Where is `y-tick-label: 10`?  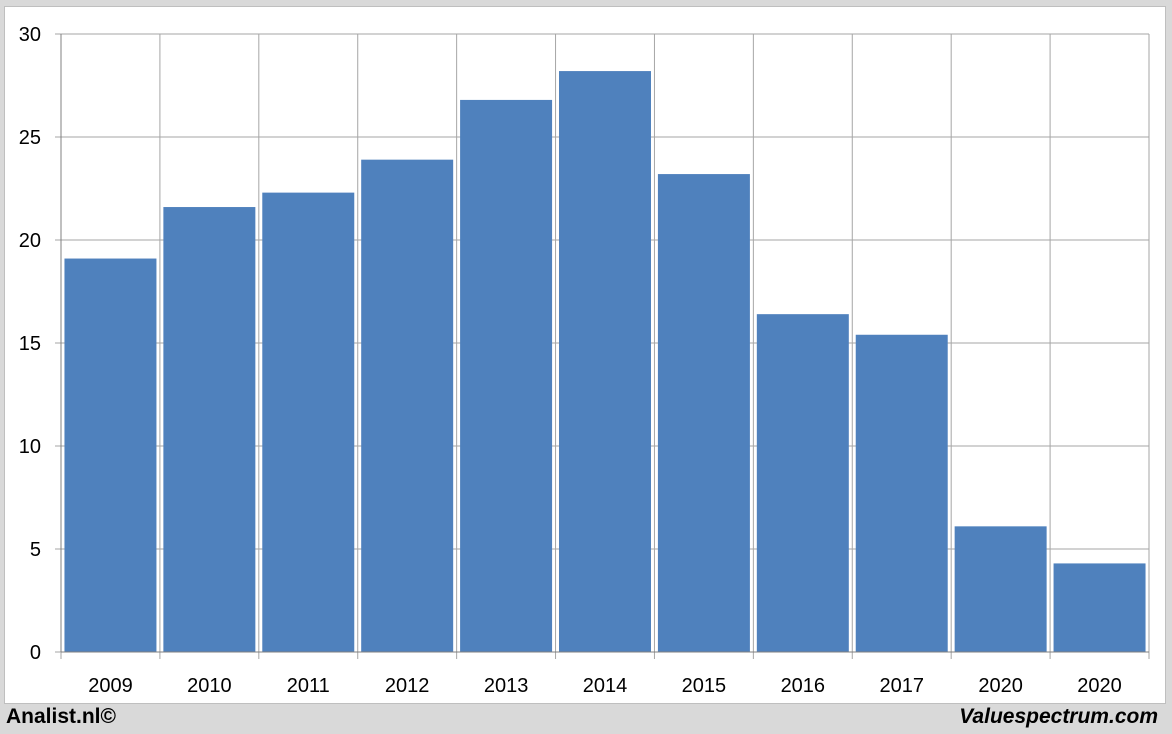
y-tick-label: 10 is located at coordinates (30, 447).